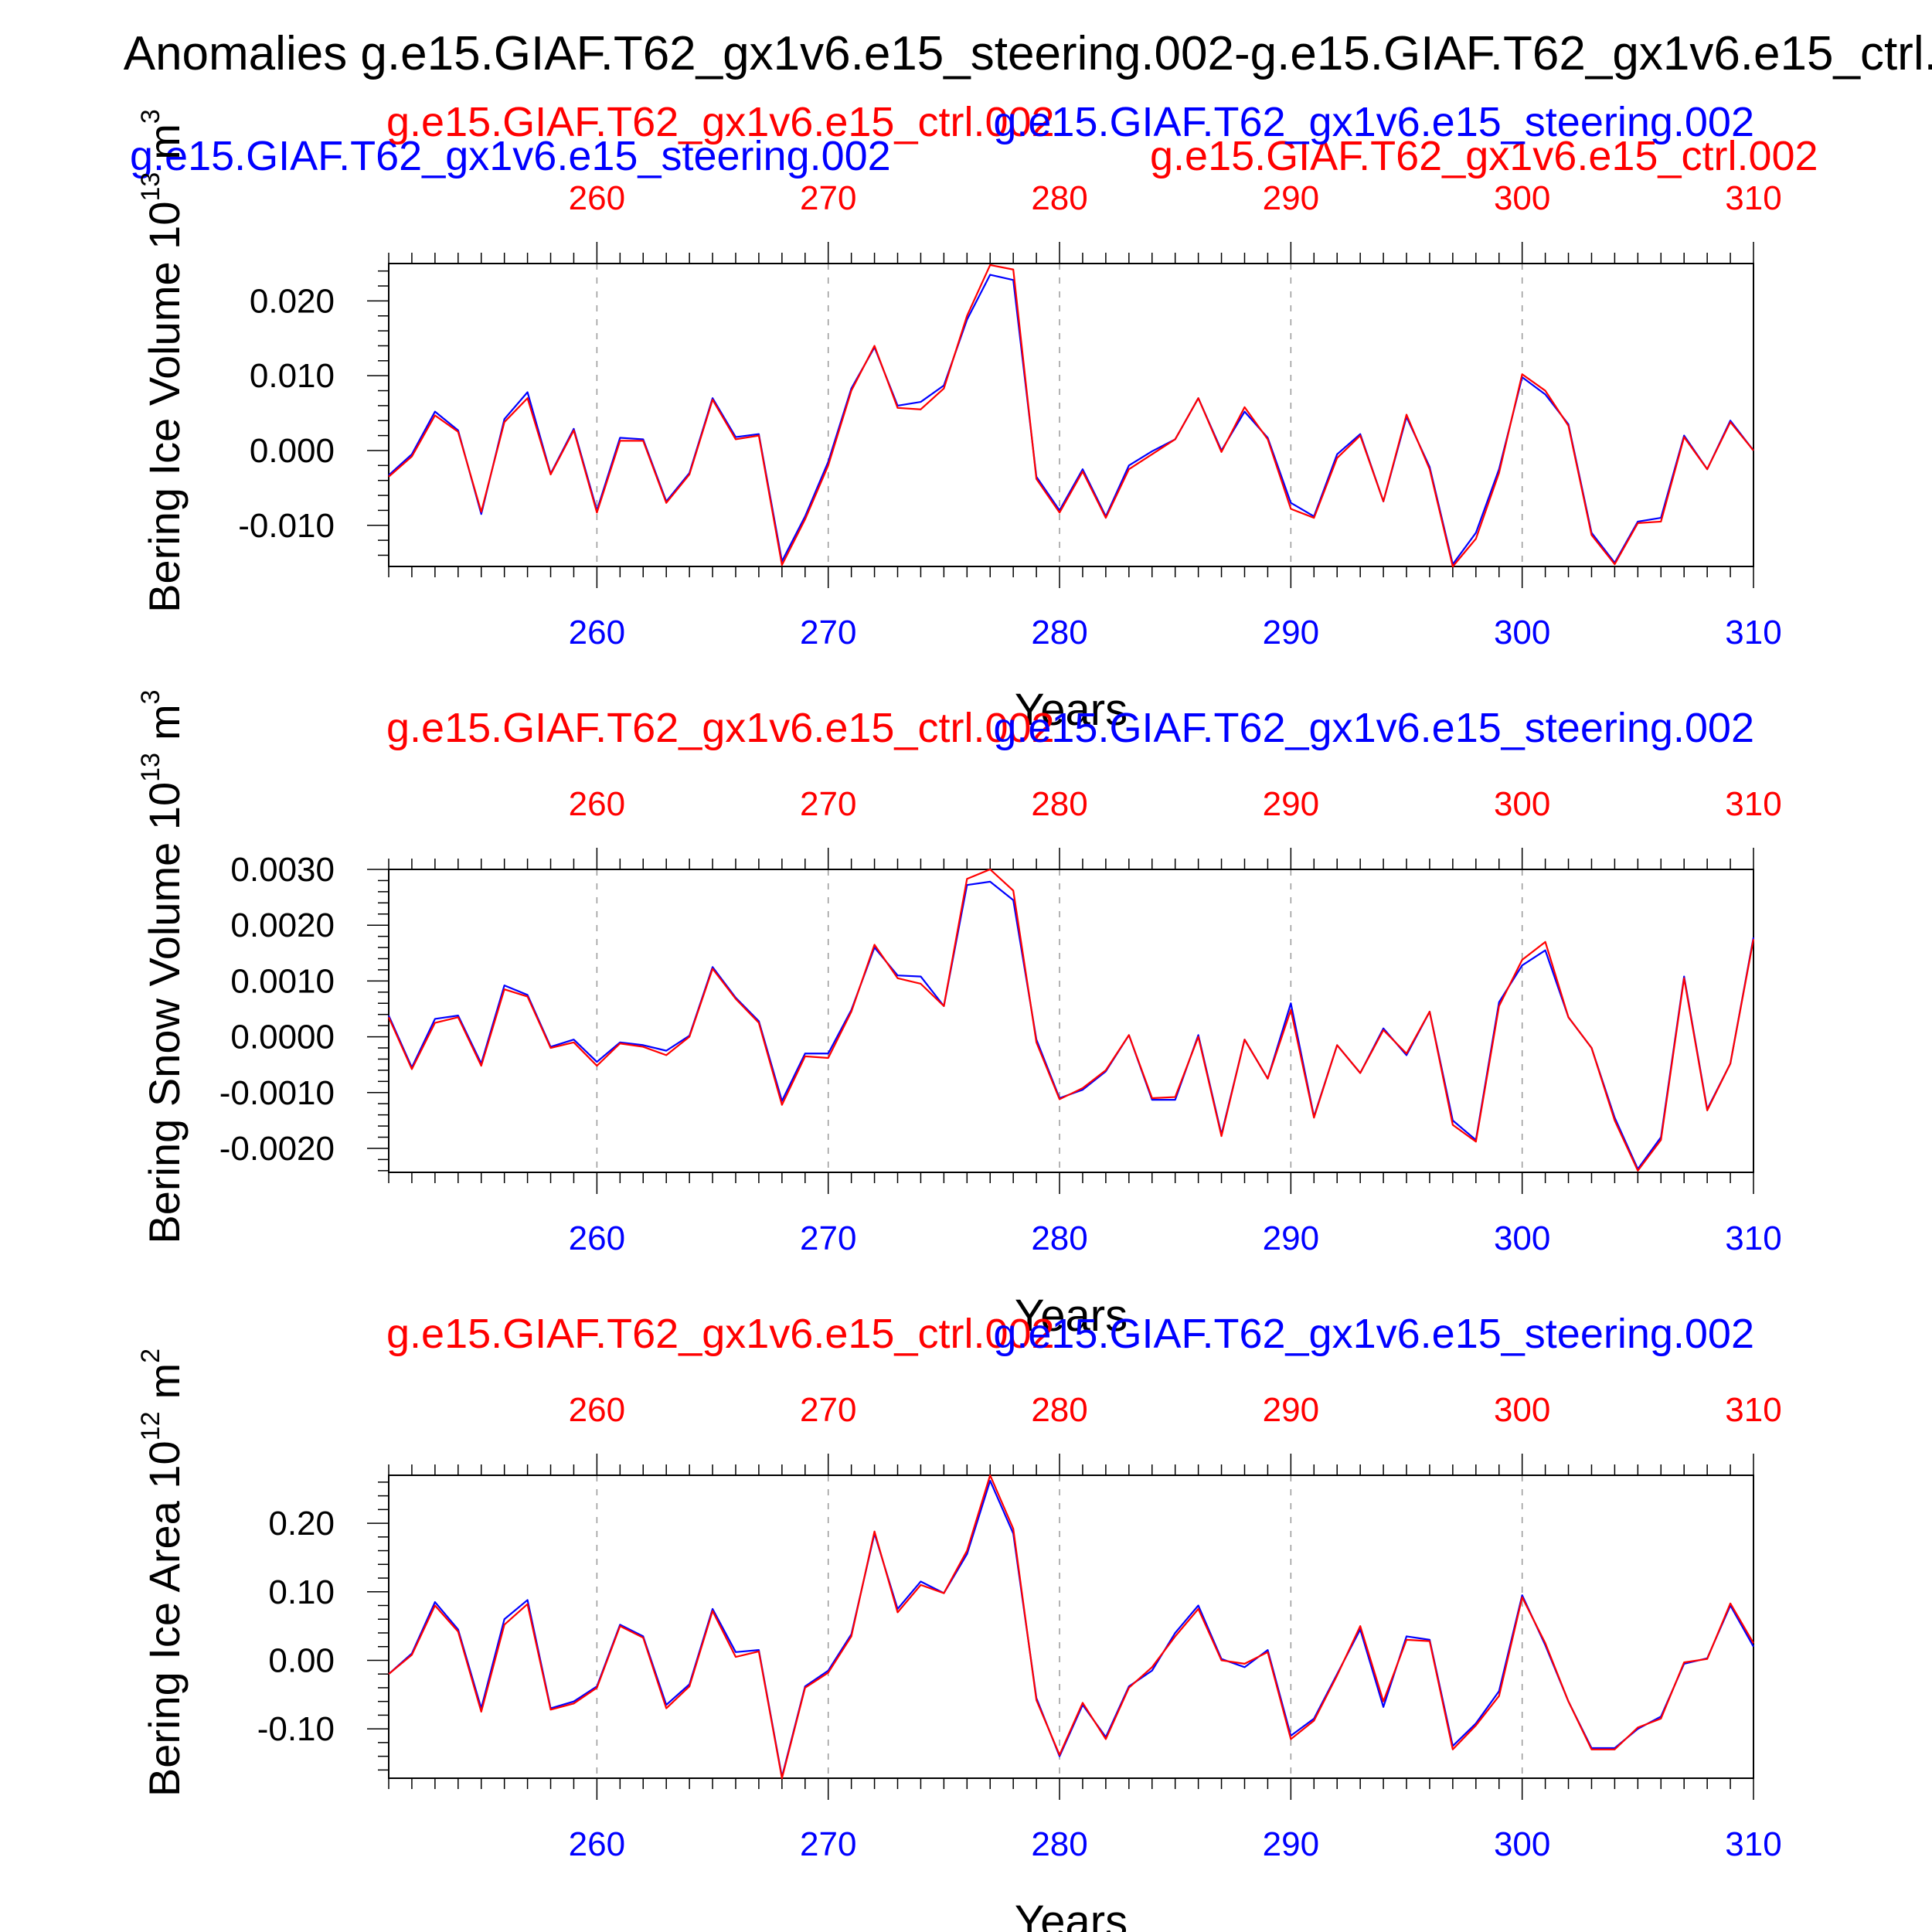  I want to click on y-tick-label: 0.0000, so click(282, 1037).